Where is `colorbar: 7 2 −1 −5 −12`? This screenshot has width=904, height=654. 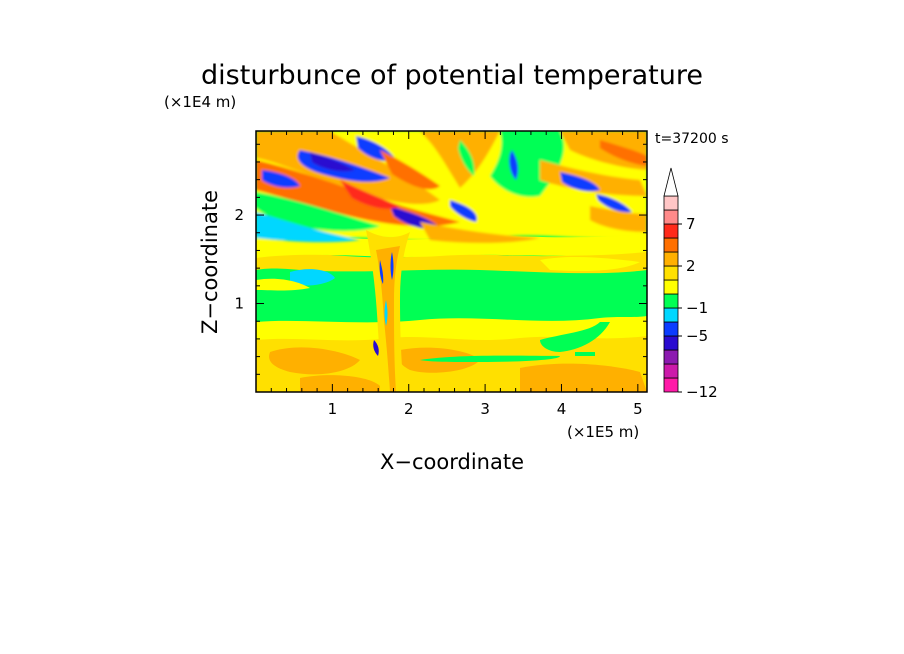
colorbar: 7 2 −1 −5 −12 is located at coordinates (690, 284).